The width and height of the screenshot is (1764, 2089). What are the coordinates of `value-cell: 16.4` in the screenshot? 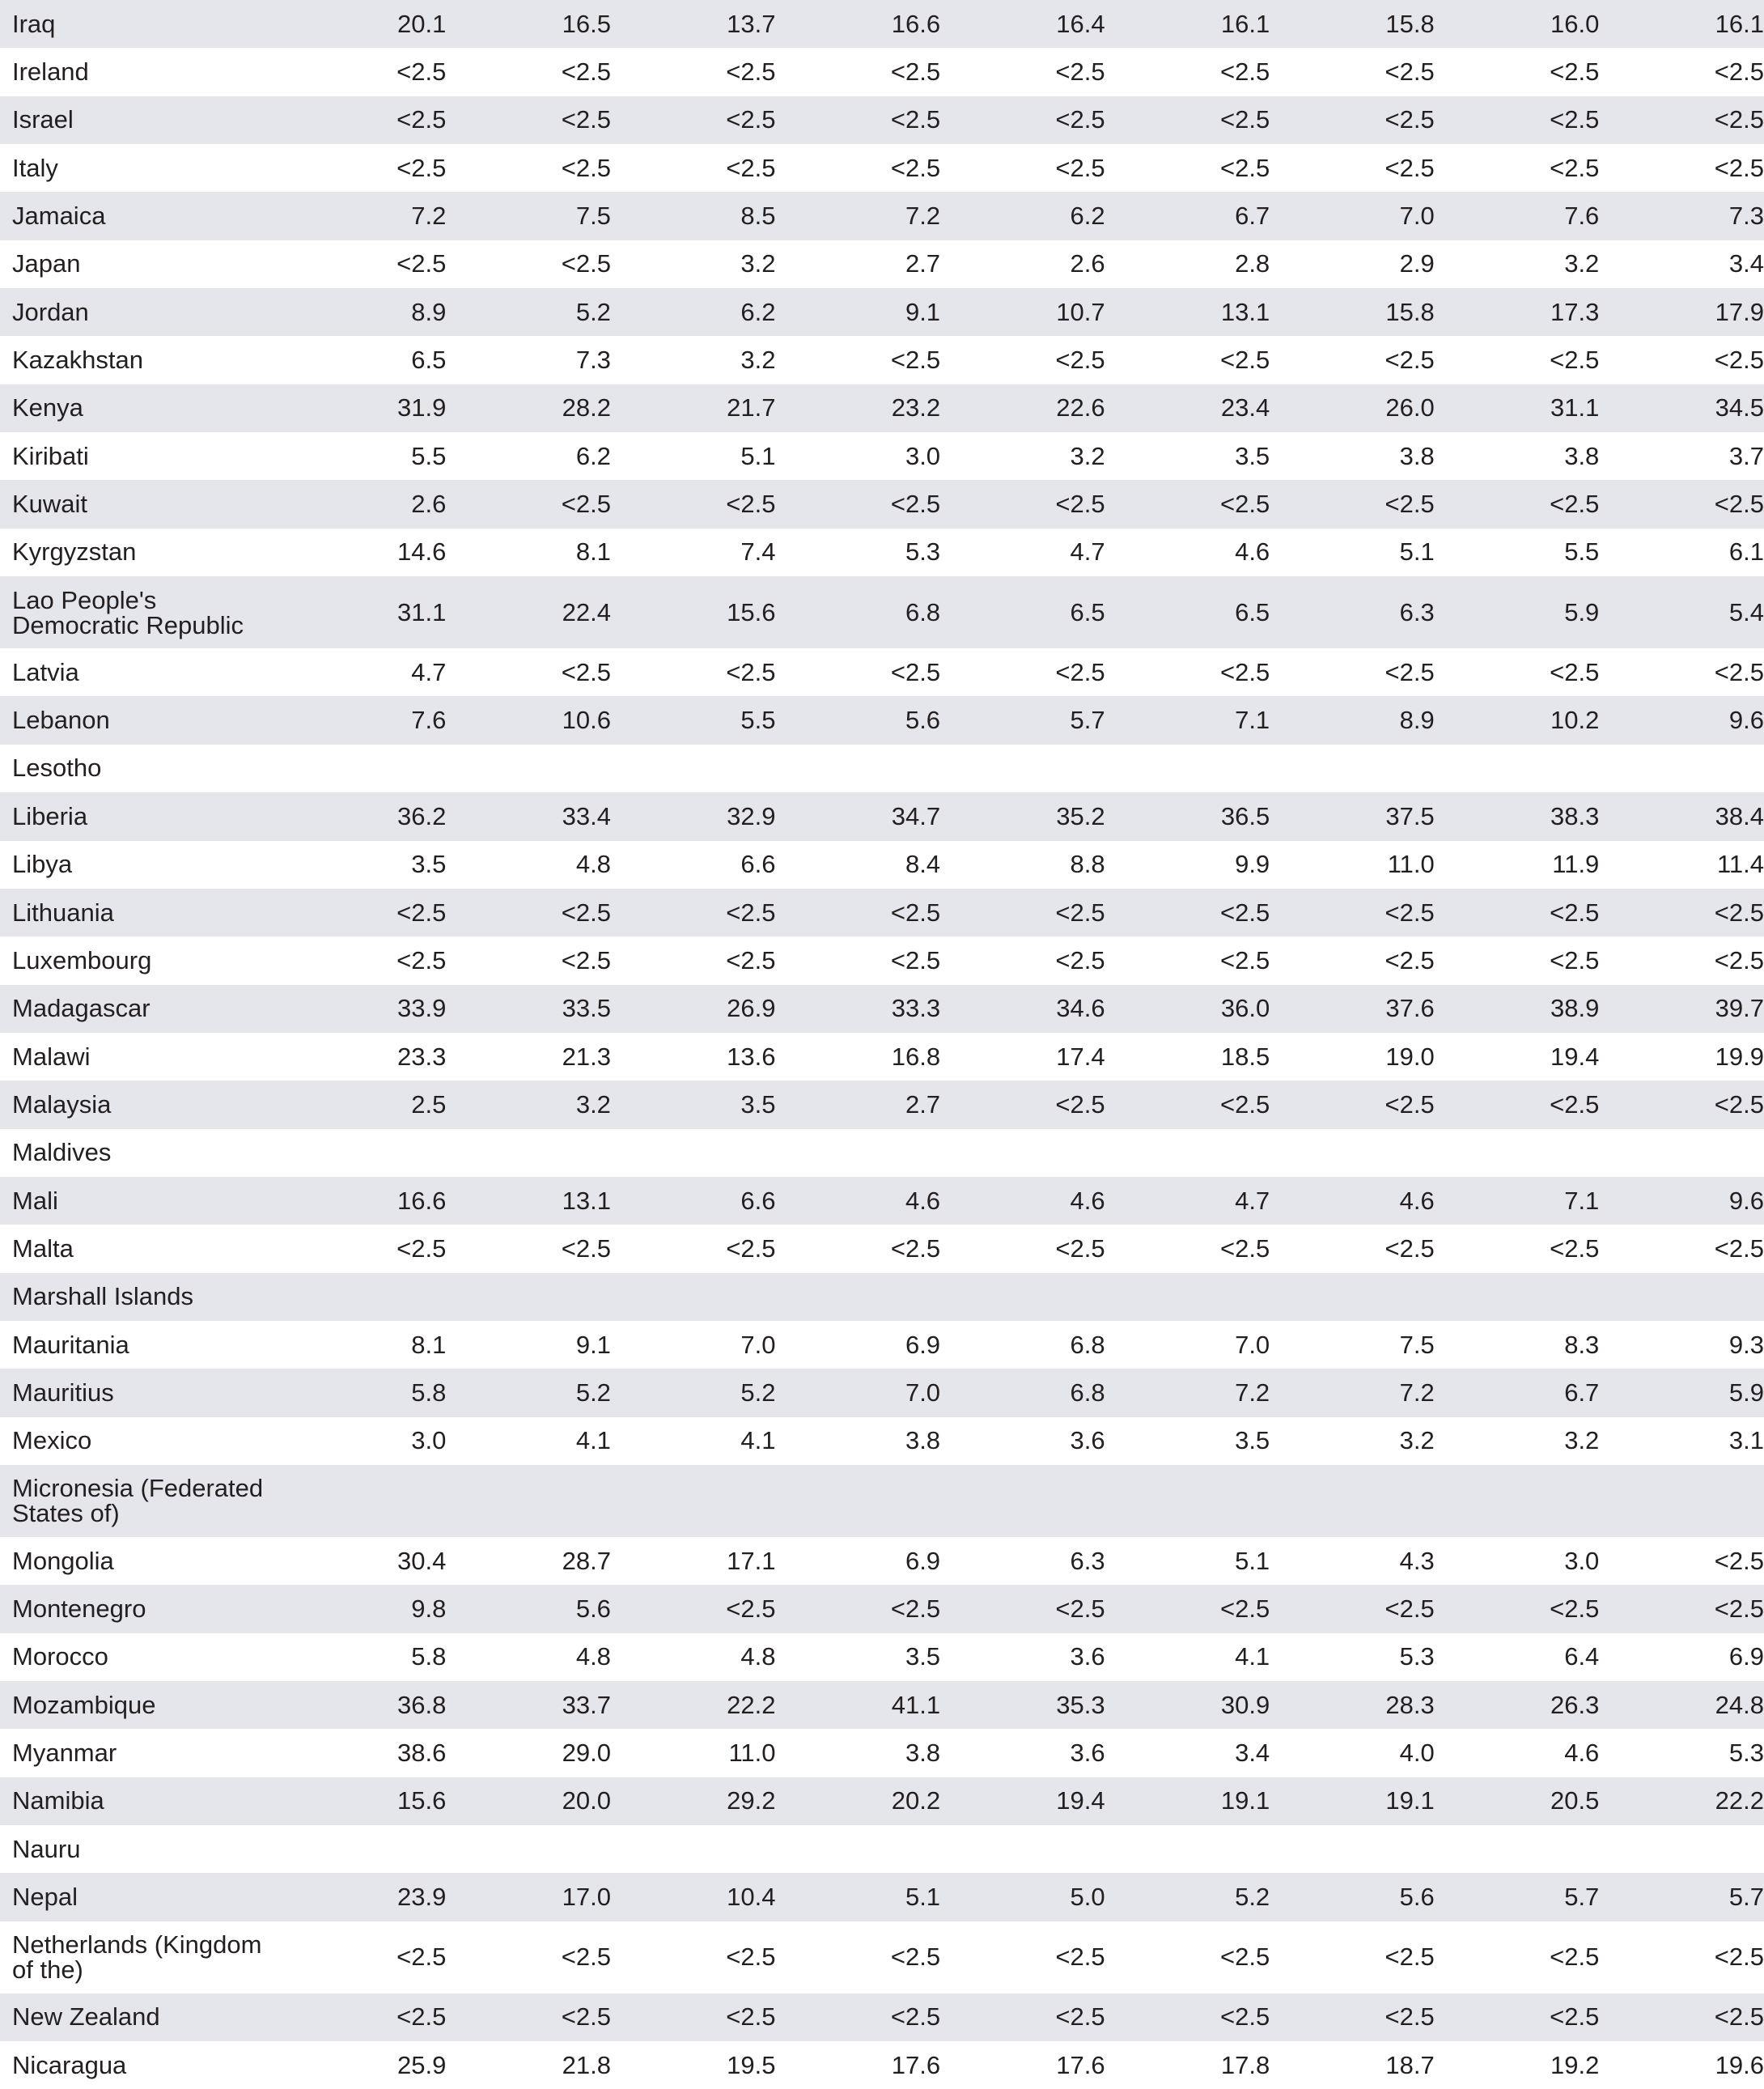 It's located at (1022, 24).